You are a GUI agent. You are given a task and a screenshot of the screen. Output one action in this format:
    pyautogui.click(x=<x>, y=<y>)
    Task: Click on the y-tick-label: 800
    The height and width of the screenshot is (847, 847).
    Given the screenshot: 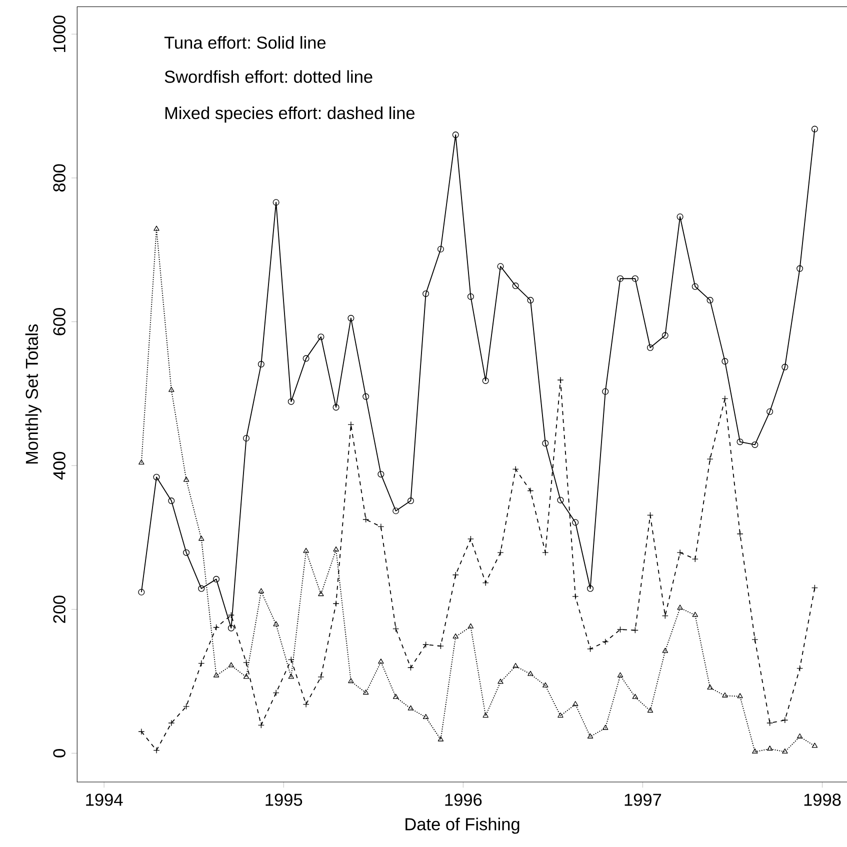 What is the action you would take?
    pyautogui.click(x=59, y=178)
    